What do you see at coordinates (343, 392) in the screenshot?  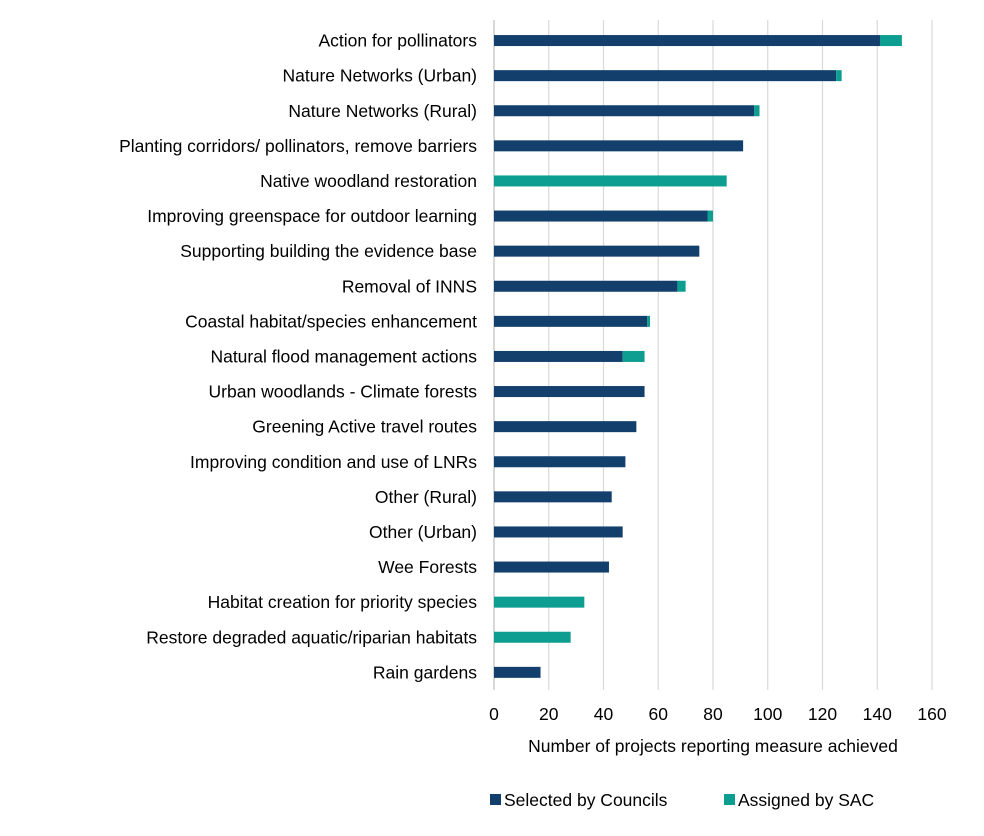 I see `category-label: Urban woodlands - Climate forests` at bounding box center [343, 392].